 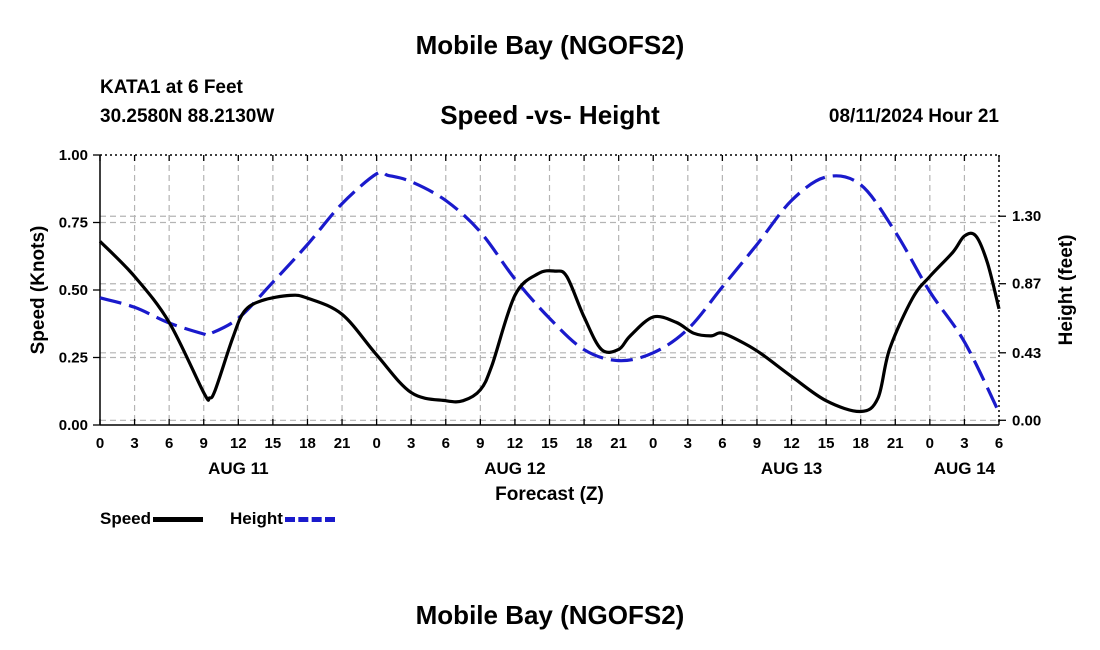 I want to click on station-coordinates: 30.2580N 88.2130W, so click(x=187, y=116).